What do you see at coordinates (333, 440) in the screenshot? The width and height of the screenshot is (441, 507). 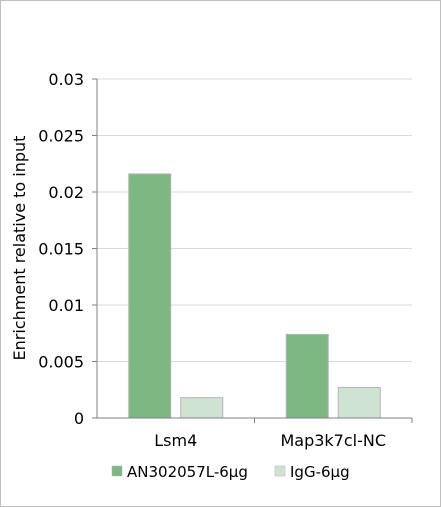 I see `x-tick-label: Map3k7cl-NC` at bounding box center [333, 440].